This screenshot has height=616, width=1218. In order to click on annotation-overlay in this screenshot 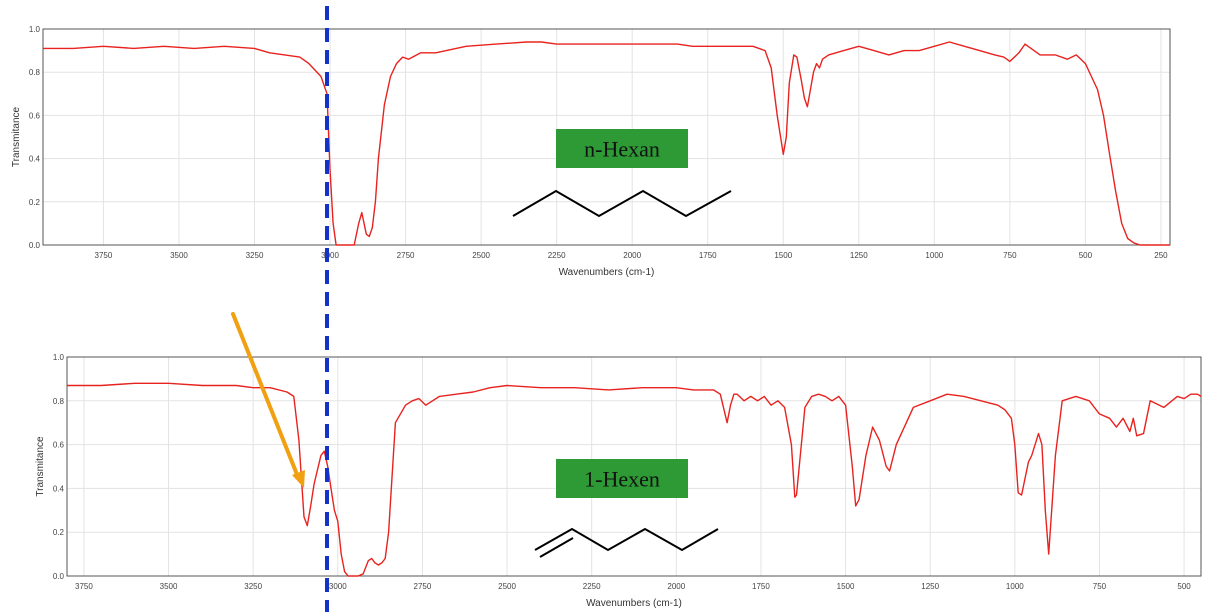, I will do `click(280, 309)`.